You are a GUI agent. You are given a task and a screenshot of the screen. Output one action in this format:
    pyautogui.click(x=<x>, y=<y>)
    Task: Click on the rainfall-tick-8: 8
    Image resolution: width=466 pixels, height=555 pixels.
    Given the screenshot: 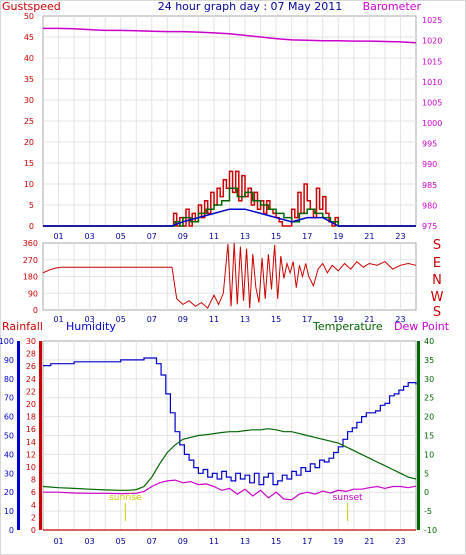 What is the action you would take?
    pyautogui.click(x=33, y=480)
    